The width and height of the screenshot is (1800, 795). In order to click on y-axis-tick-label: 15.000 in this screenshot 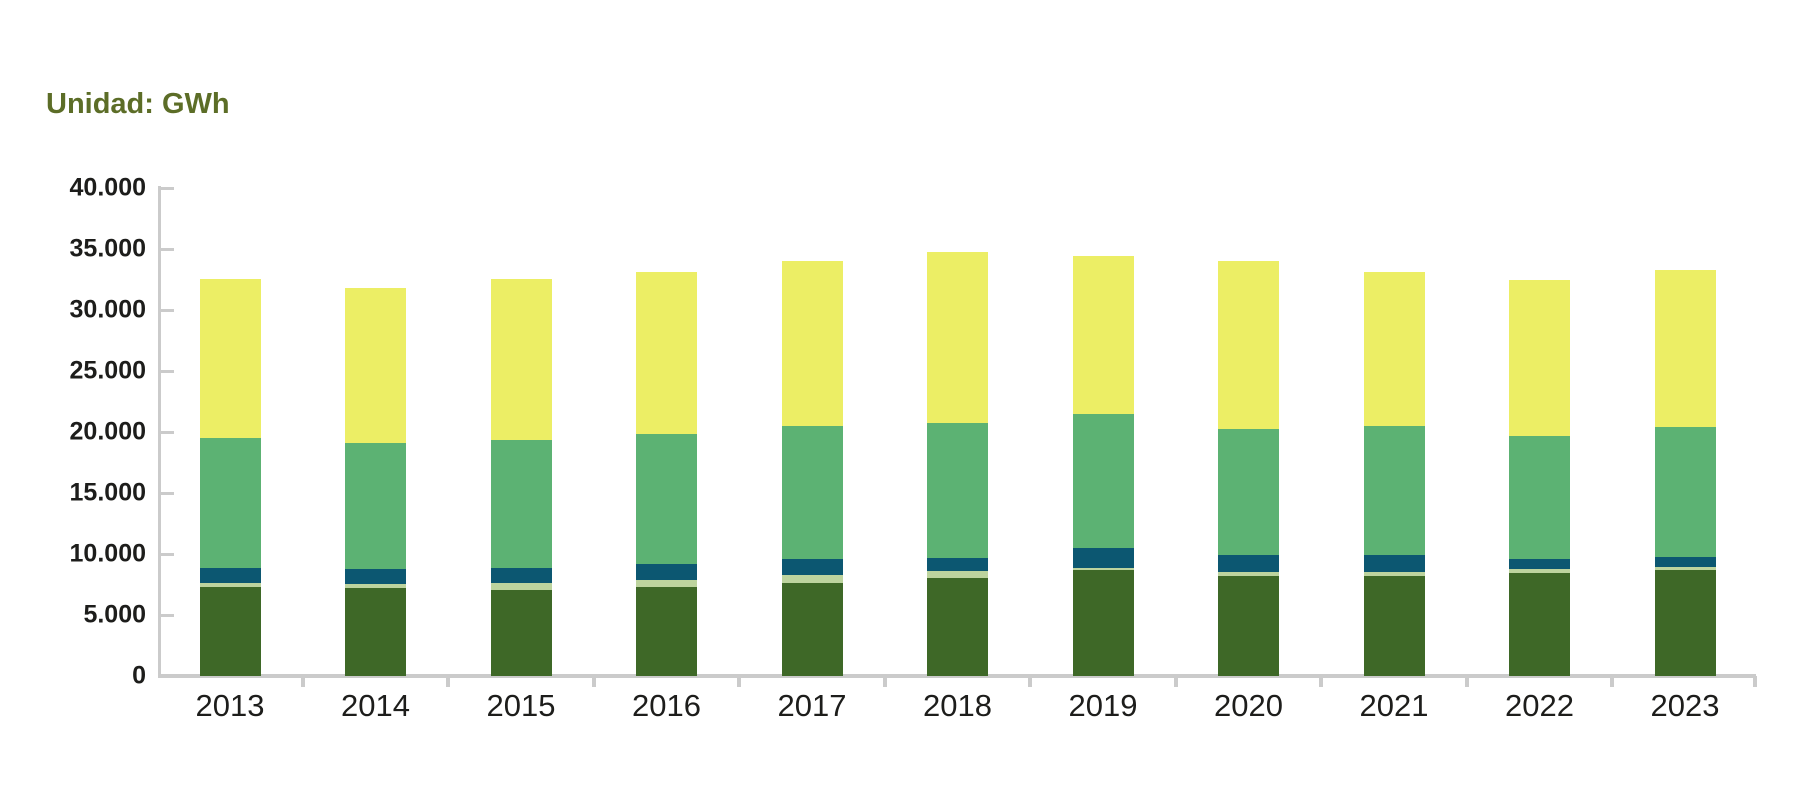, I will do `click(107, 492)`.